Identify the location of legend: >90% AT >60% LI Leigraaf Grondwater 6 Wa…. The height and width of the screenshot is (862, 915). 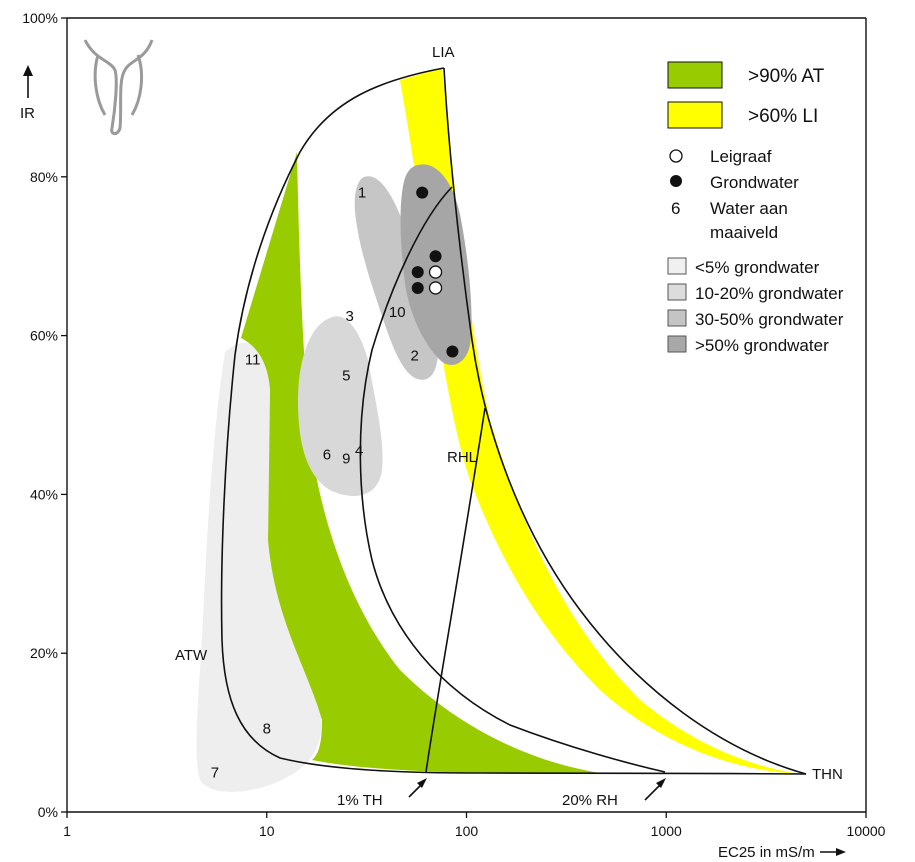
(755, 208).